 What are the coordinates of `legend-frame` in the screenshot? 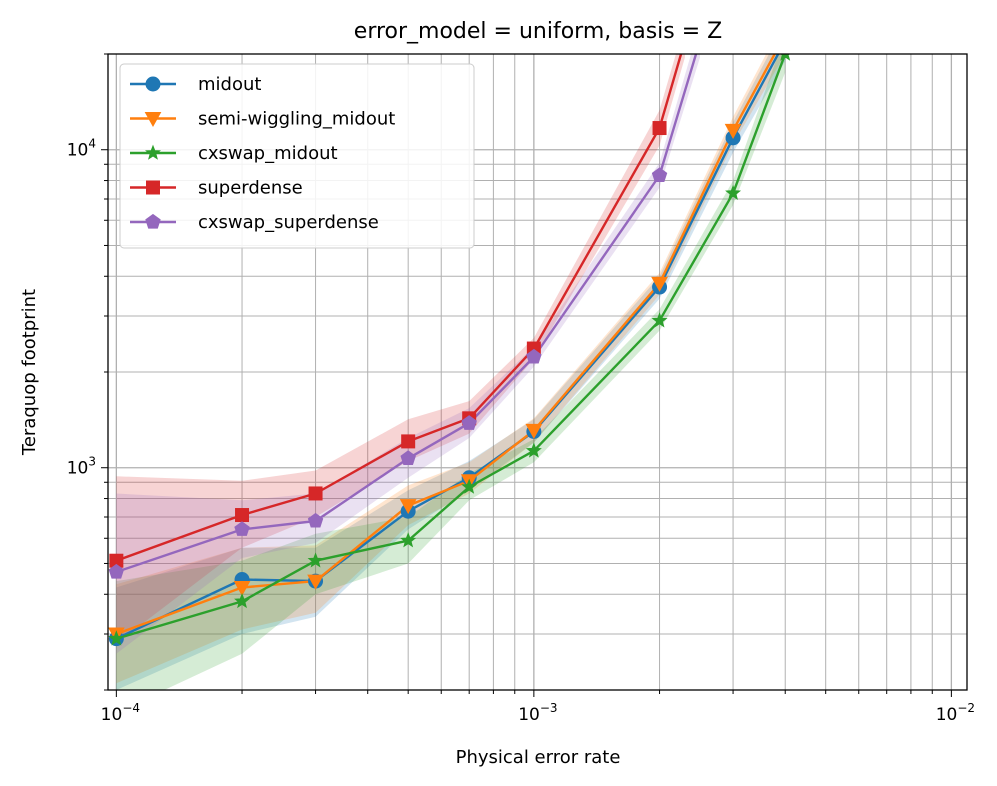 It's located at (297, 156).